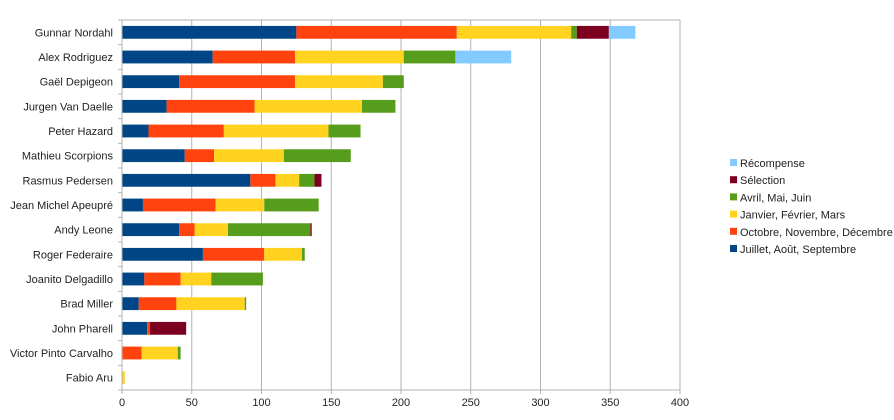  I want to click on x-tick-label: 0, so click(122, 403).